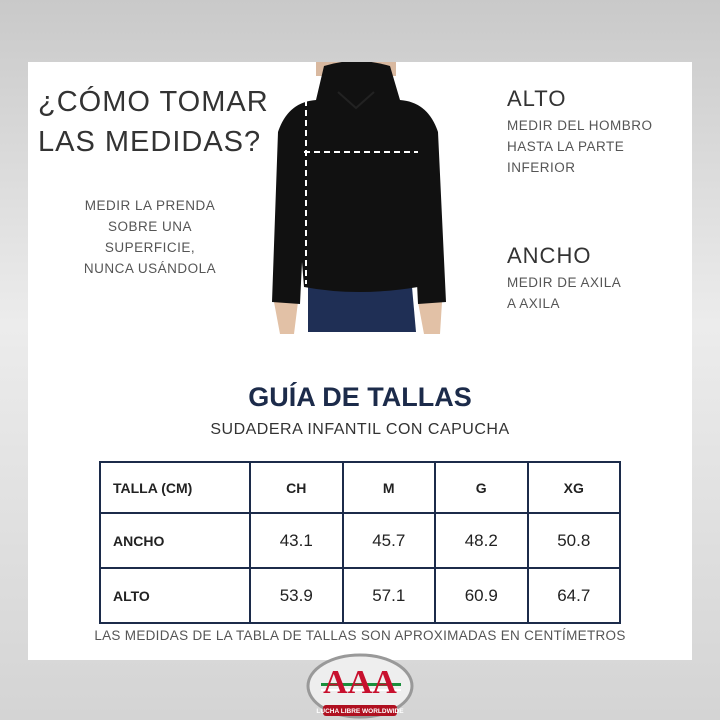 This screenshot has width=720, height=720. Describe the element at coordinates (388, 487) in the screenshot. I see `header-cell: M` at that location.